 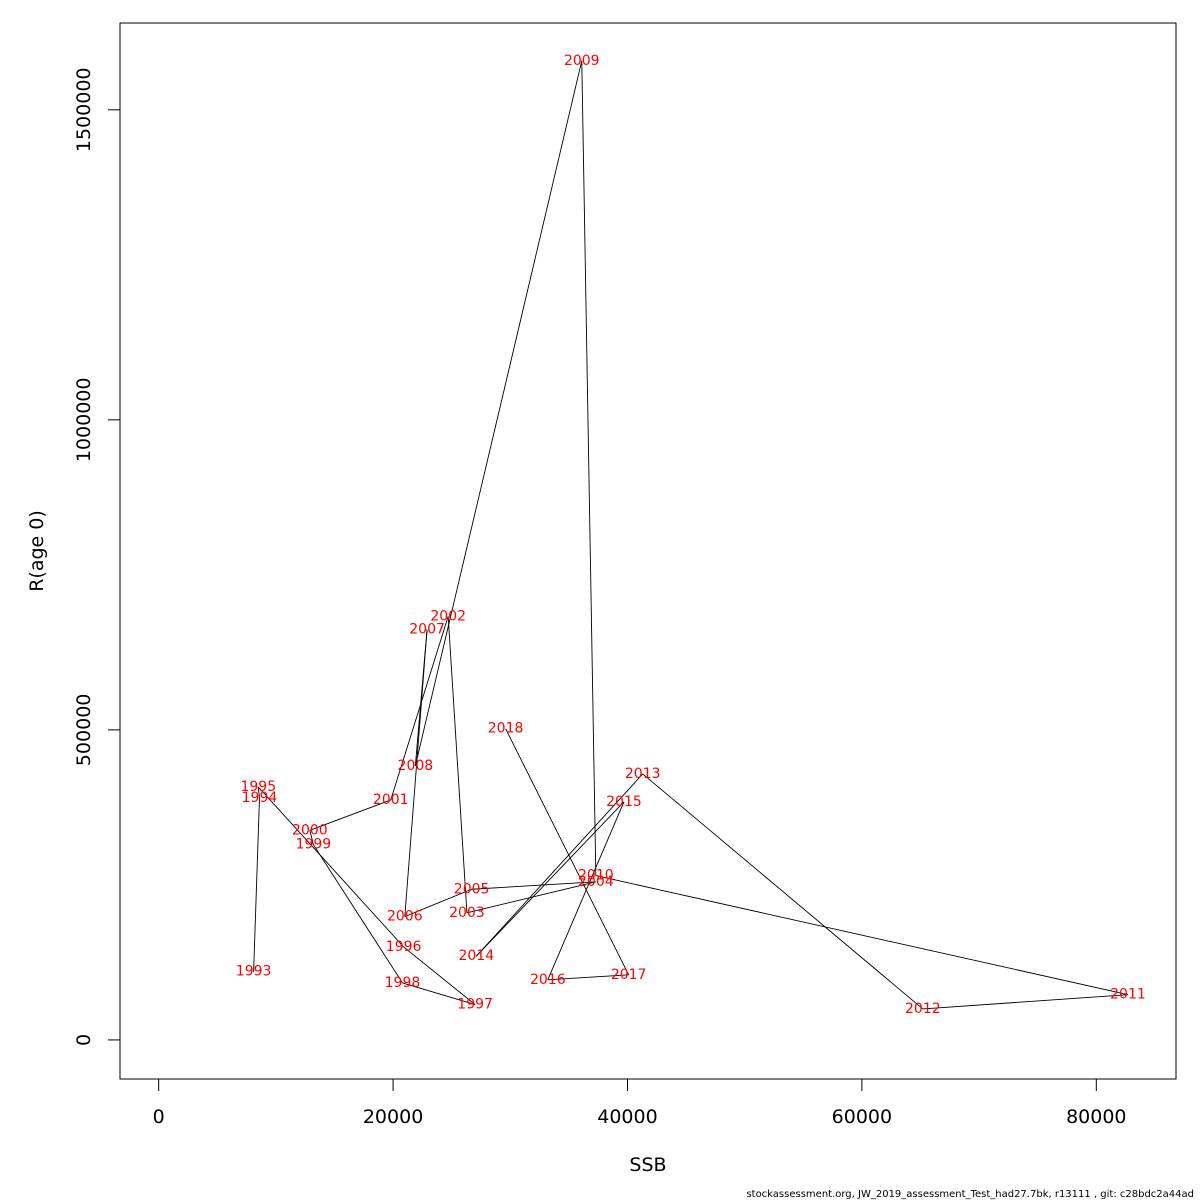 I want to click on point-label-2000: 2000, so click(x=310, y=830).